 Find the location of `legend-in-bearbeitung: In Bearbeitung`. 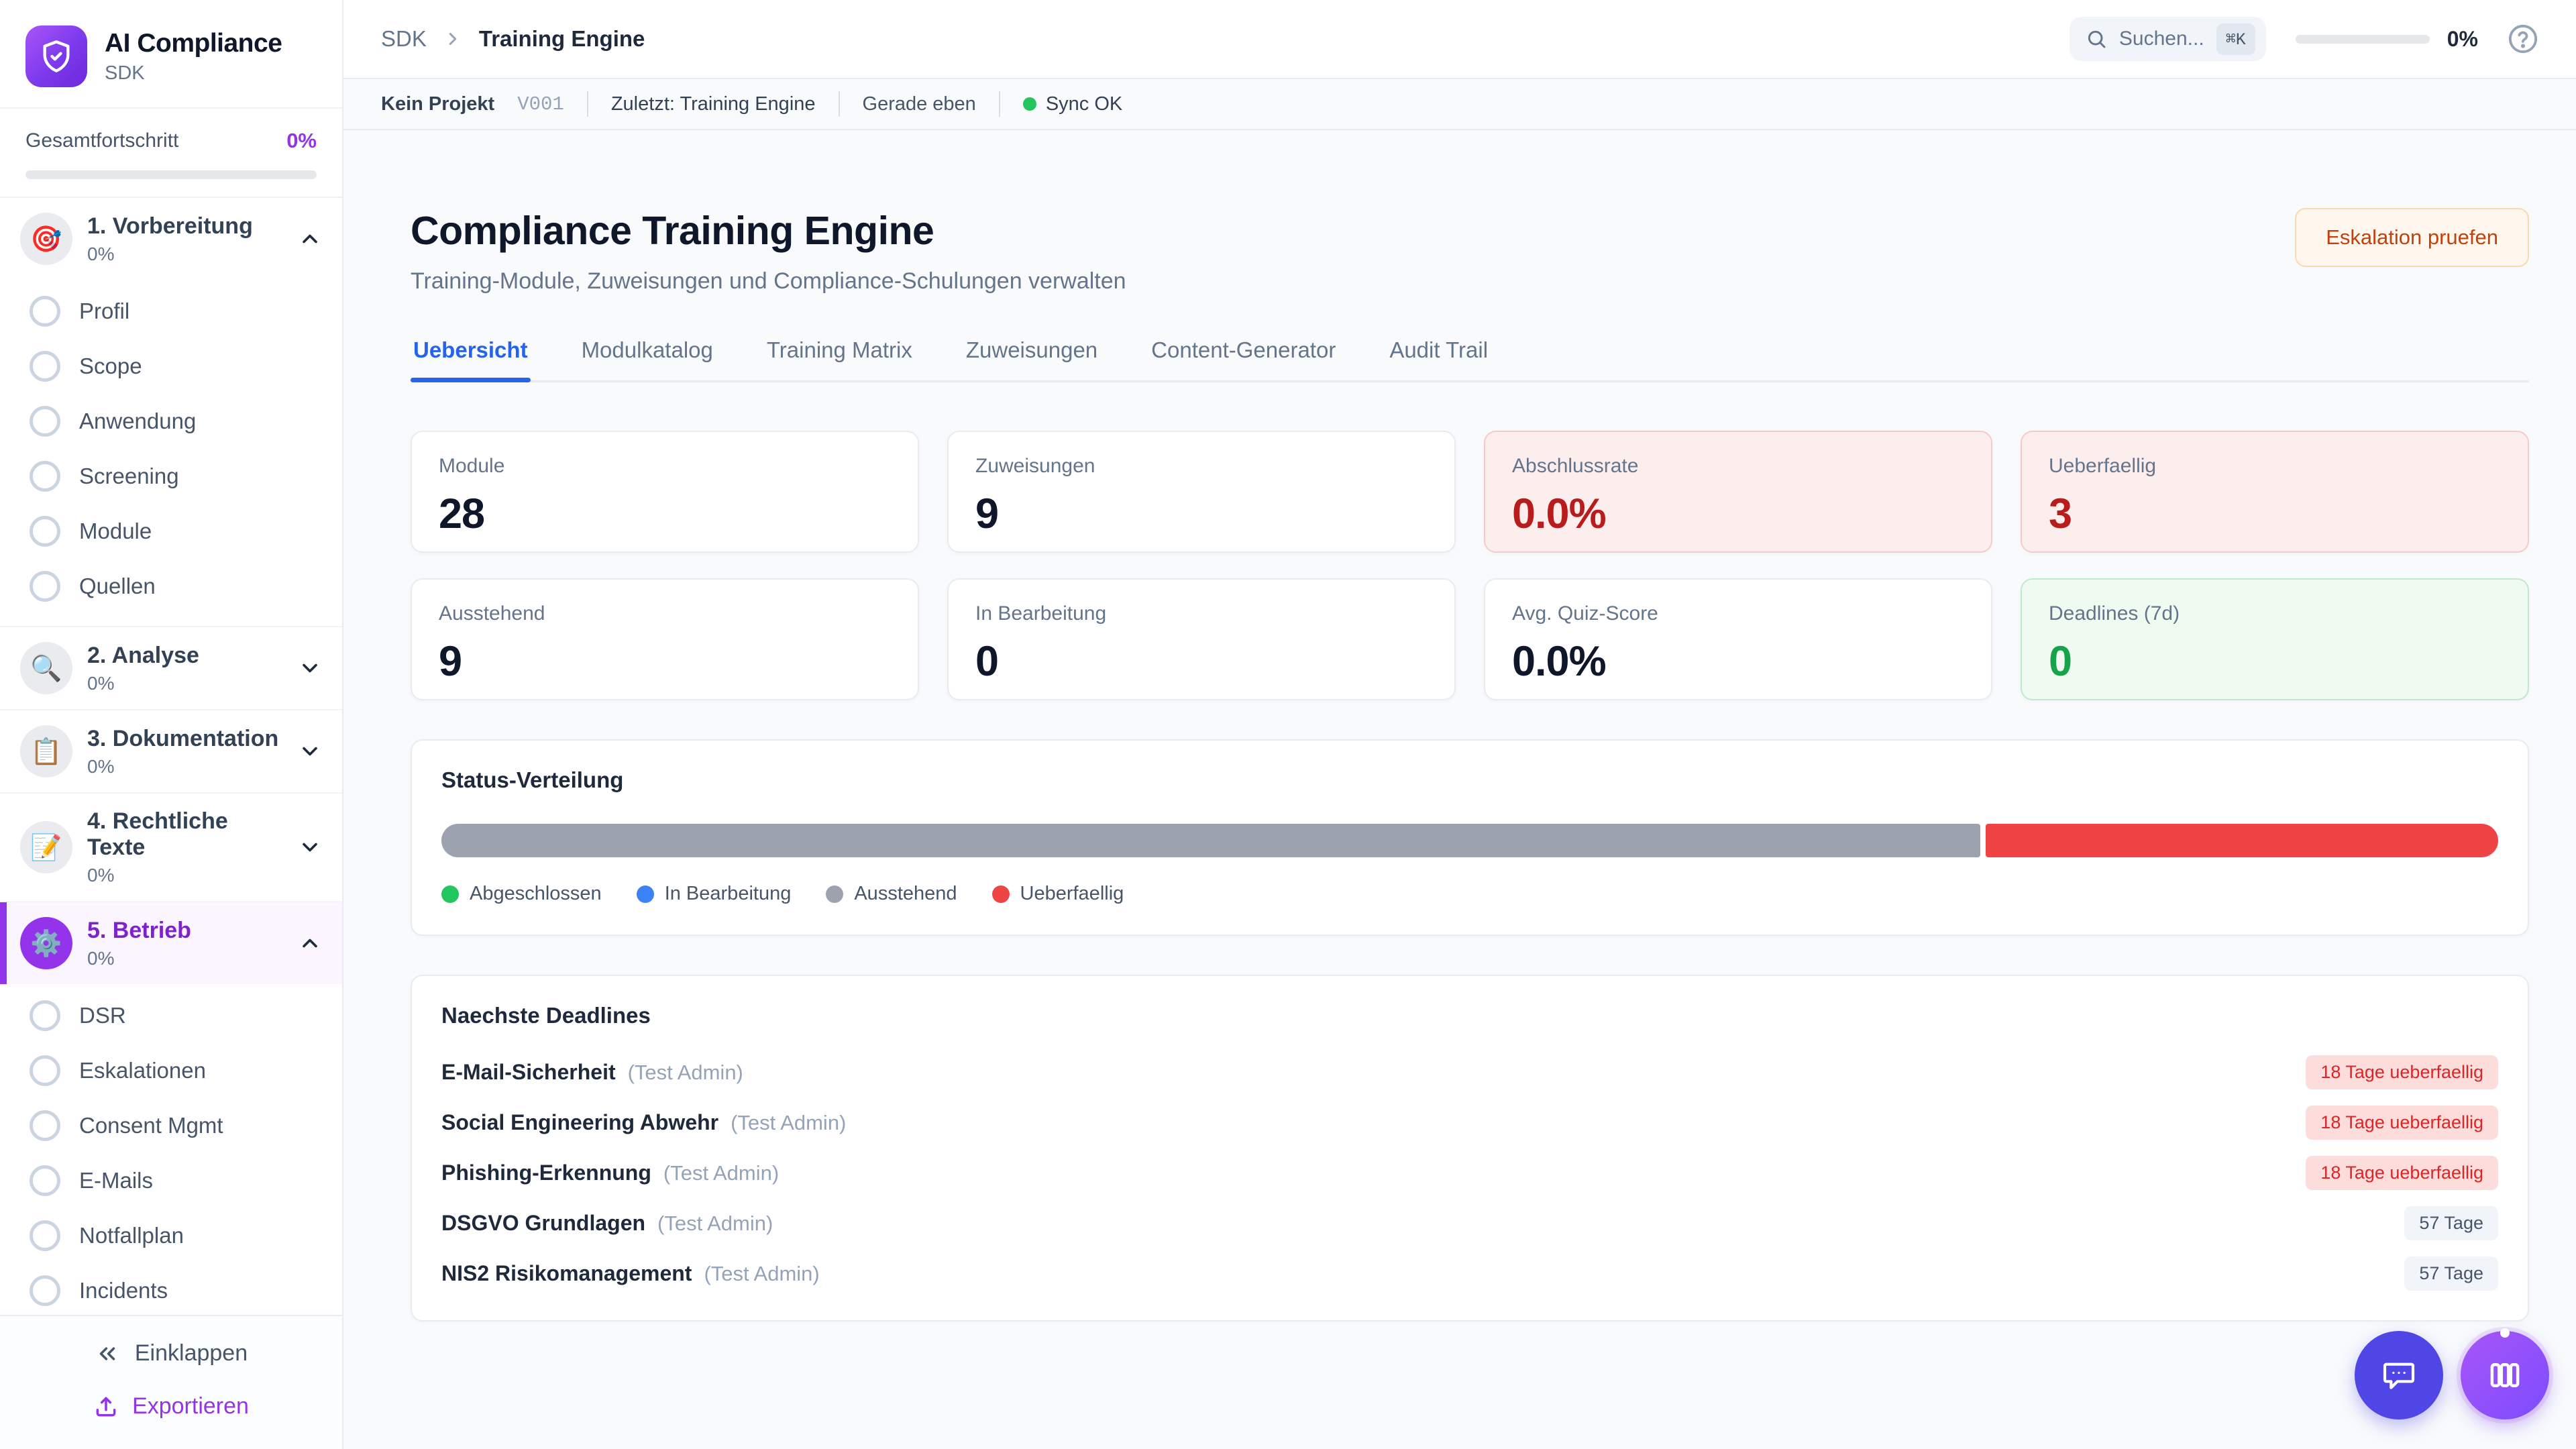

legend-in-bearbeitung: In Bearbeitung is located at coordinates (713, 894).